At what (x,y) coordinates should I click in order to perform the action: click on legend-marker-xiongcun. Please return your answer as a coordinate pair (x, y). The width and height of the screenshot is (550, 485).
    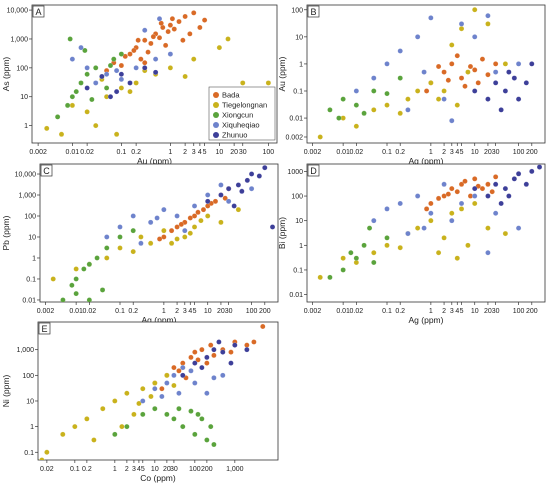
    Looking at the image, I should click on (216, 115).